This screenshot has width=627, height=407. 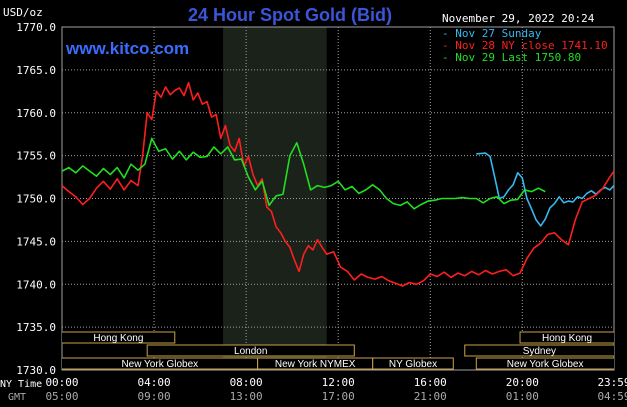 What do you see at coordinates (36, 327) in the screenshot?
I see `y-tick-label: 1735.0` at bounding box center [36, 327].